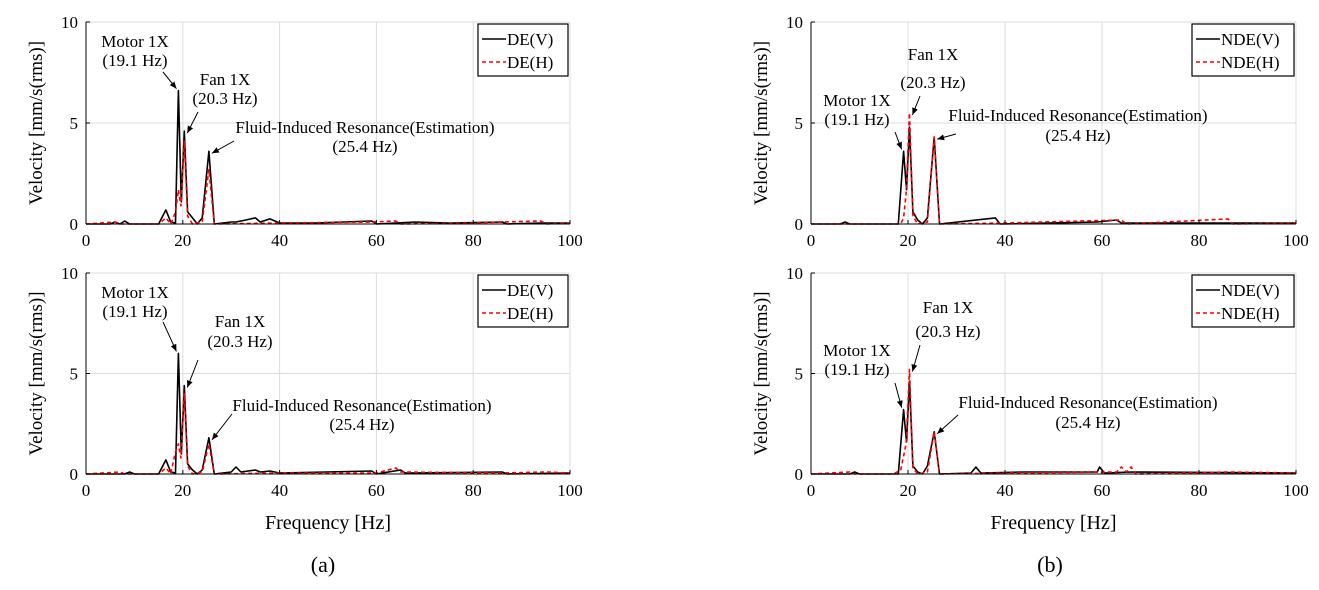 This screenshot has height=590, width=1319. I want to click on series-line-deh, so click(328, 433).